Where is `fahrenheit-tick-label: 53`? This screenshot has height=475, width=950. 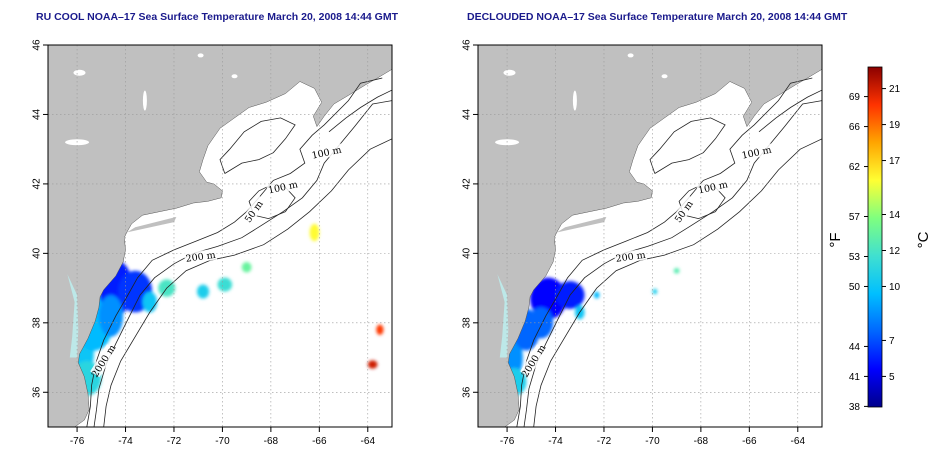 fahrenheit-tick-label: 53 is located at coordinates (855, 257).